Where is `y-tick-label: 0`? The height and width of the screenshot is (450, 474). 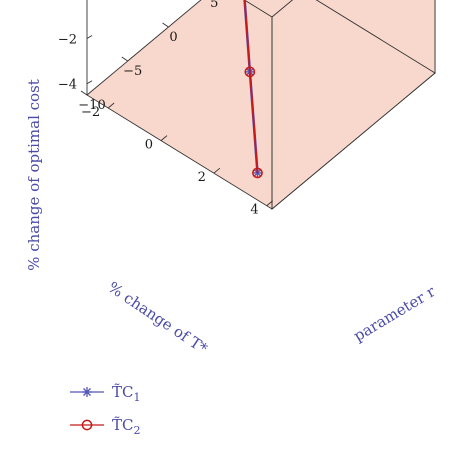
y-tick-label: 0 is located at coordinates (149, 145).